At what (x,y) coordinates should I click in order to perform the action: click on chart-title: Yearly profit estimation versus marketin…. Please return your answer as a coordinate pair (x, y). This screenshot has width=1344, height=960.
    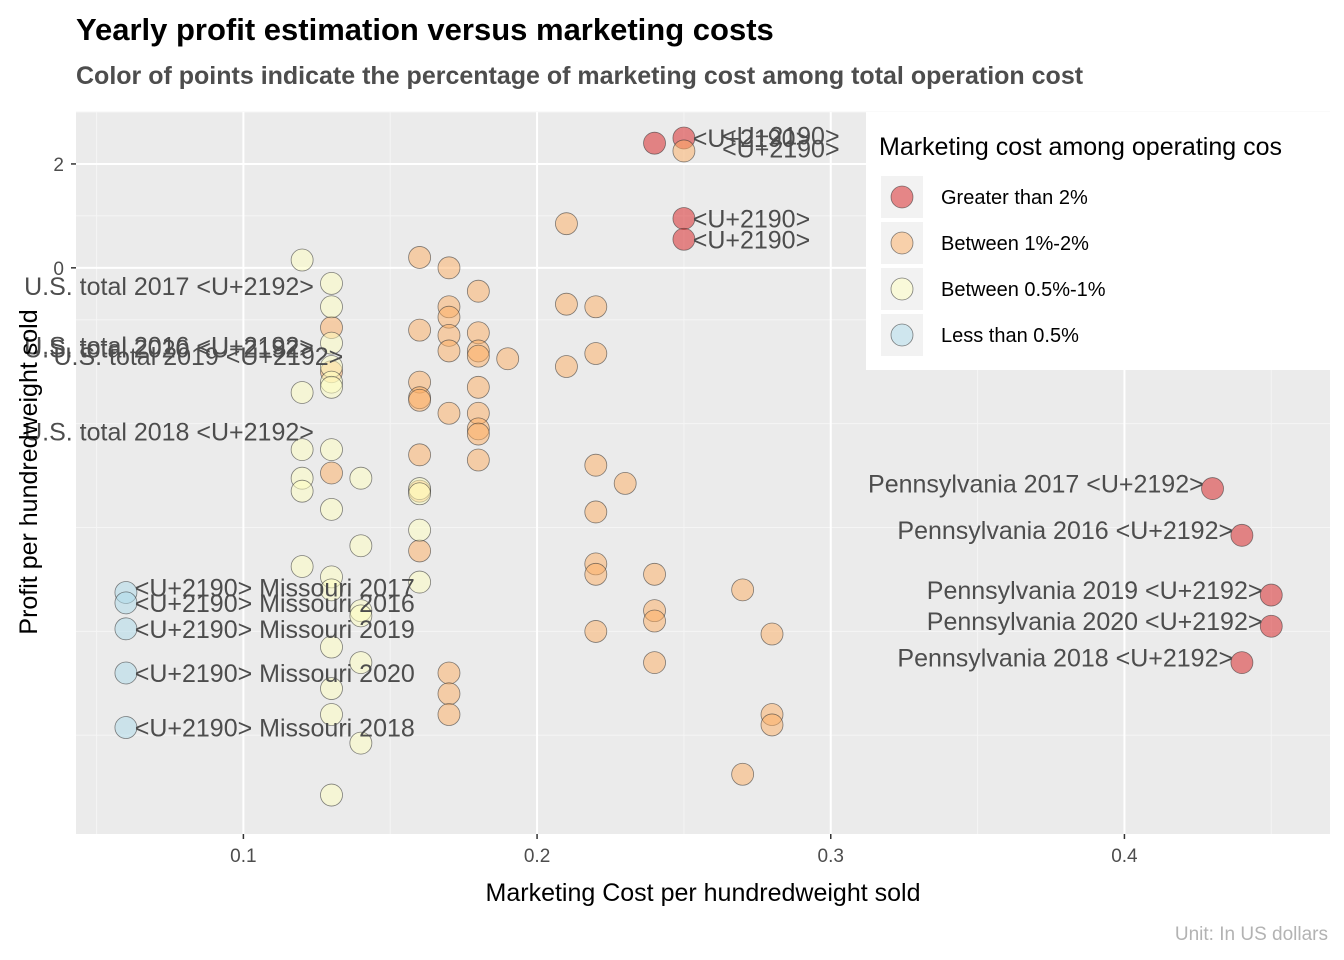
    Looking at the image, I should click on (425, 29).